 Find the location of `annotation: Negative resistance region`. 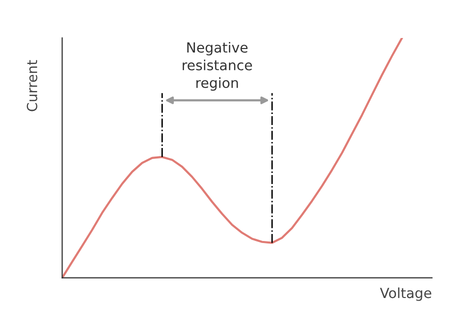

annotation: Negative resistance region is located at coordinates (217, 66).